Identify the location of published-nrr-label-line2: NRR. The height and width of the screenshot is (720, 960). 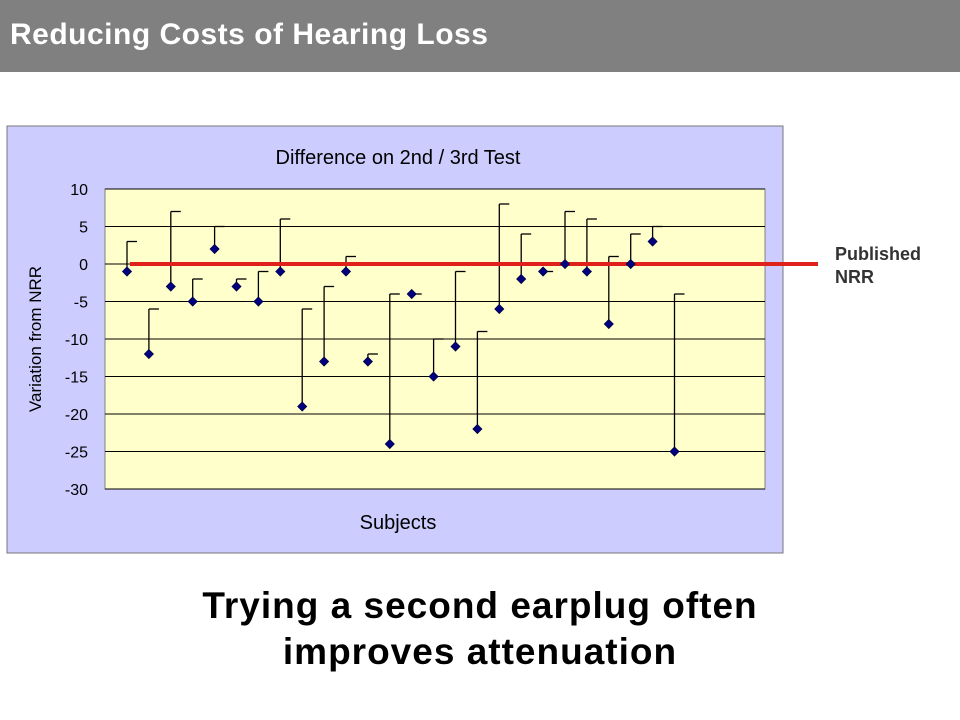
(854, 277).